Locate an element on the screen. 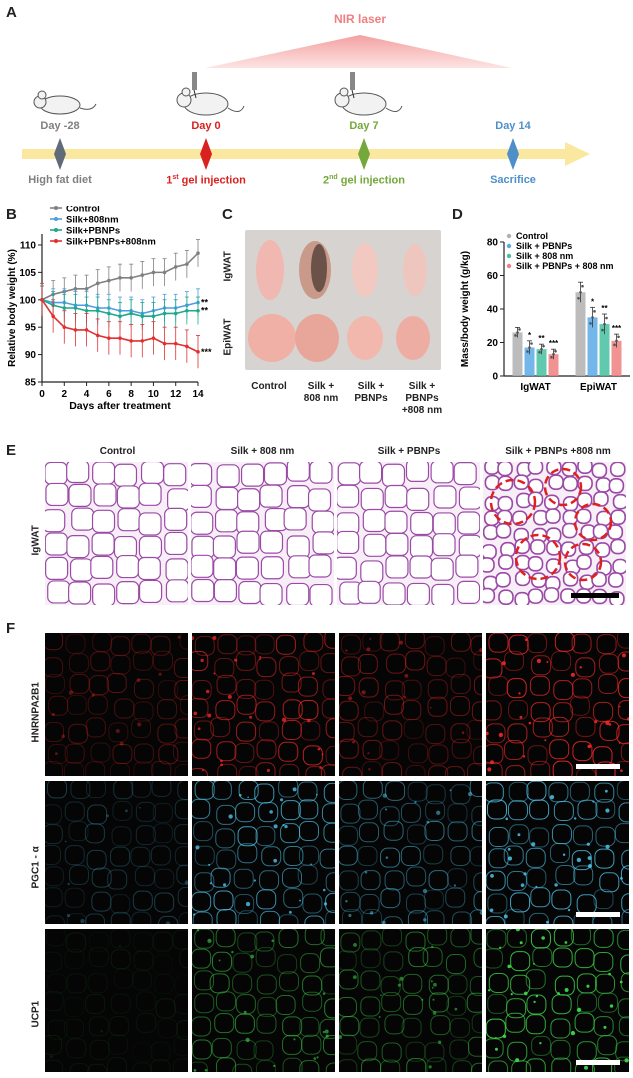 The width and height of the screenshot is (633, 1078). legend-label: Silk + 808 nm is located at coordinates (544, 256).